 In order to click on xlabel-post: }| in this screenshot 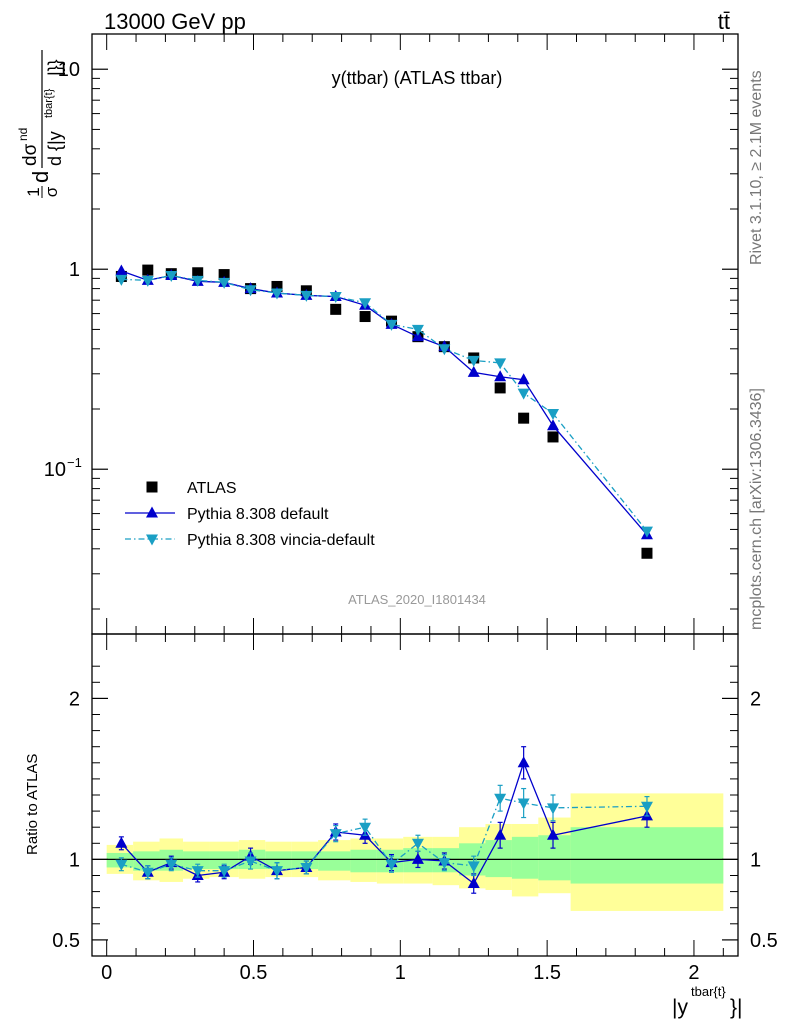, I will do `click(736, 1007)`.